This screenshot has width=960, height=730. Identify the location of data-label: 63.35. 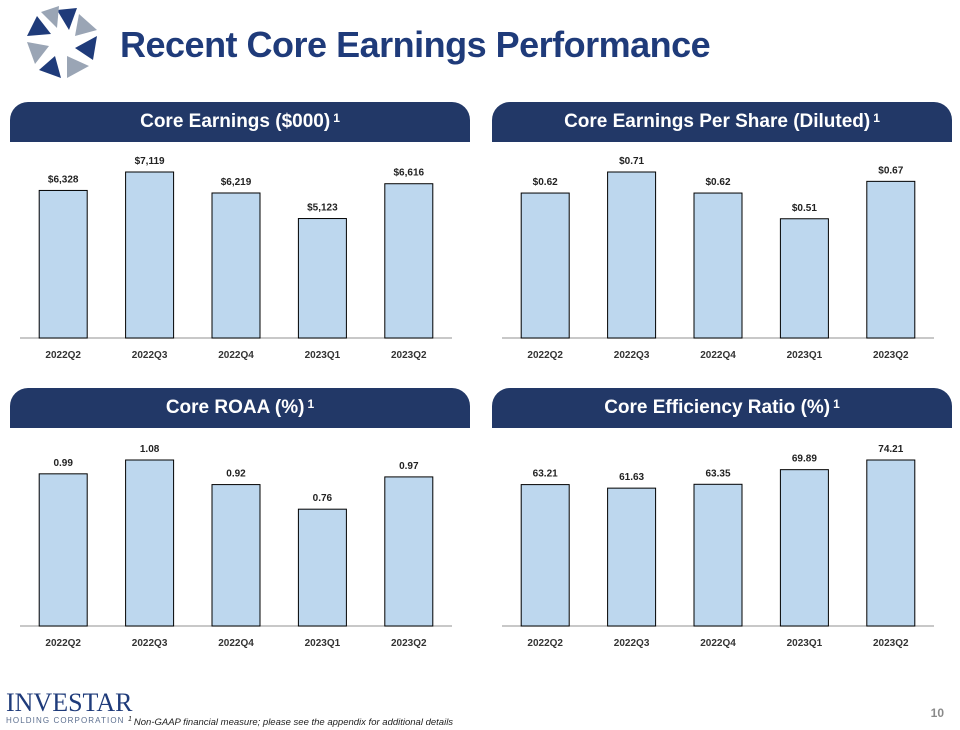
(717, 473).